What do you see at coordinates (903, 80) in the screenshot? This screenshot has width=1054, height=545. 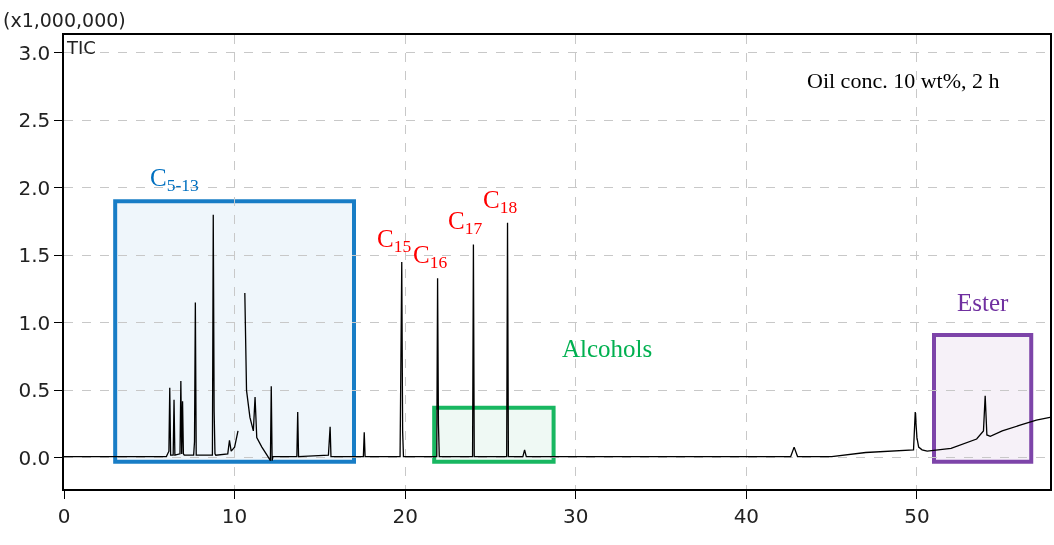 I see `annotation: Oil conc. 10 wt%, 2 h` at bounding box center [903, 80].